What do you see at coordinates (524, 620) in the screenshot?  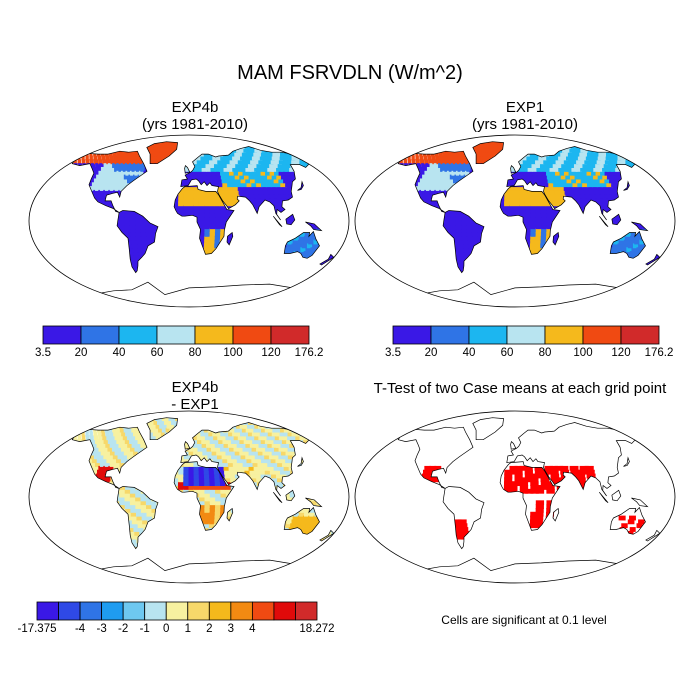 I see `significance-note: Cells are significant at 0.1 level` at bounding box center [524, 620].